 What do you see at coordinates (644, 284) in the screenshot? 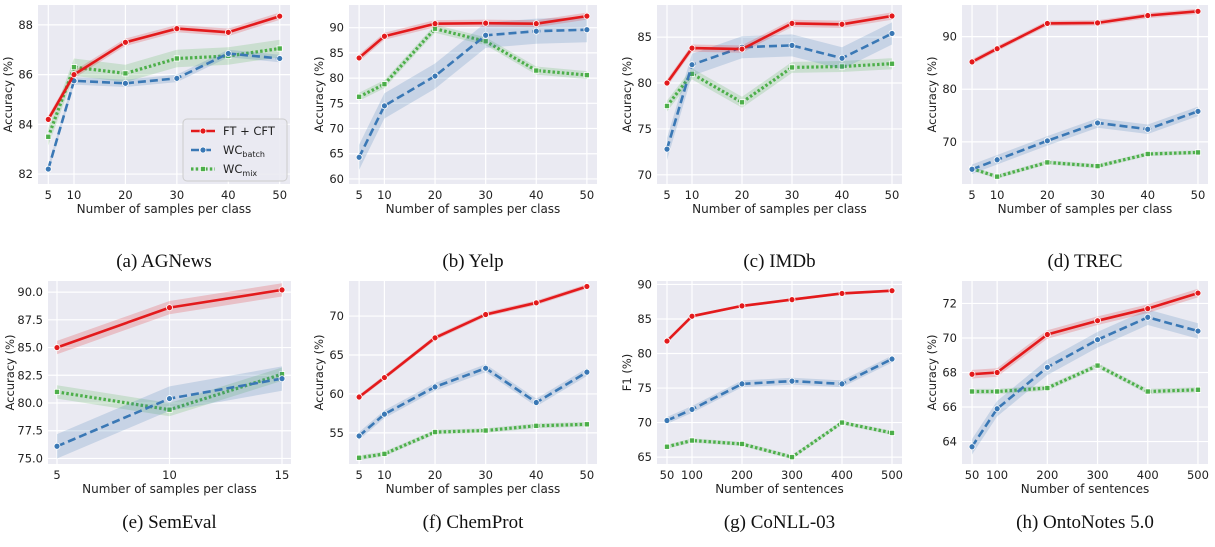
I see `y-tick-label: 90` at bounding box center [644, 284].